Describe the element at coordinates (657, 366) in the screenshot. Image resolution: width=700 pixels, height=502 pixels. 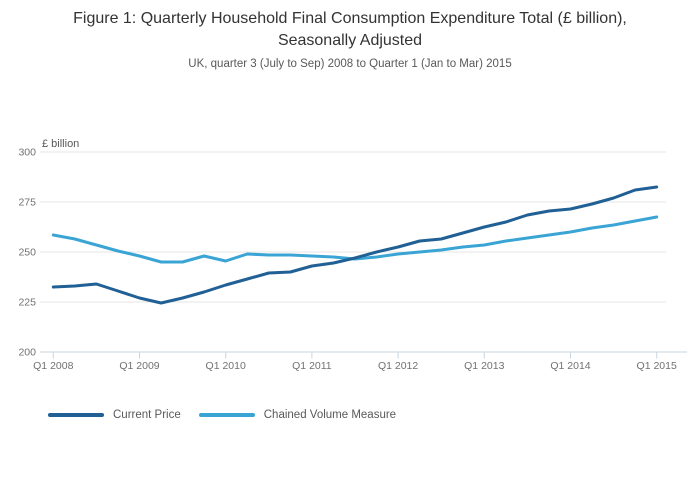
I see `x-axis-tick-label: Q1 2015` at that location.